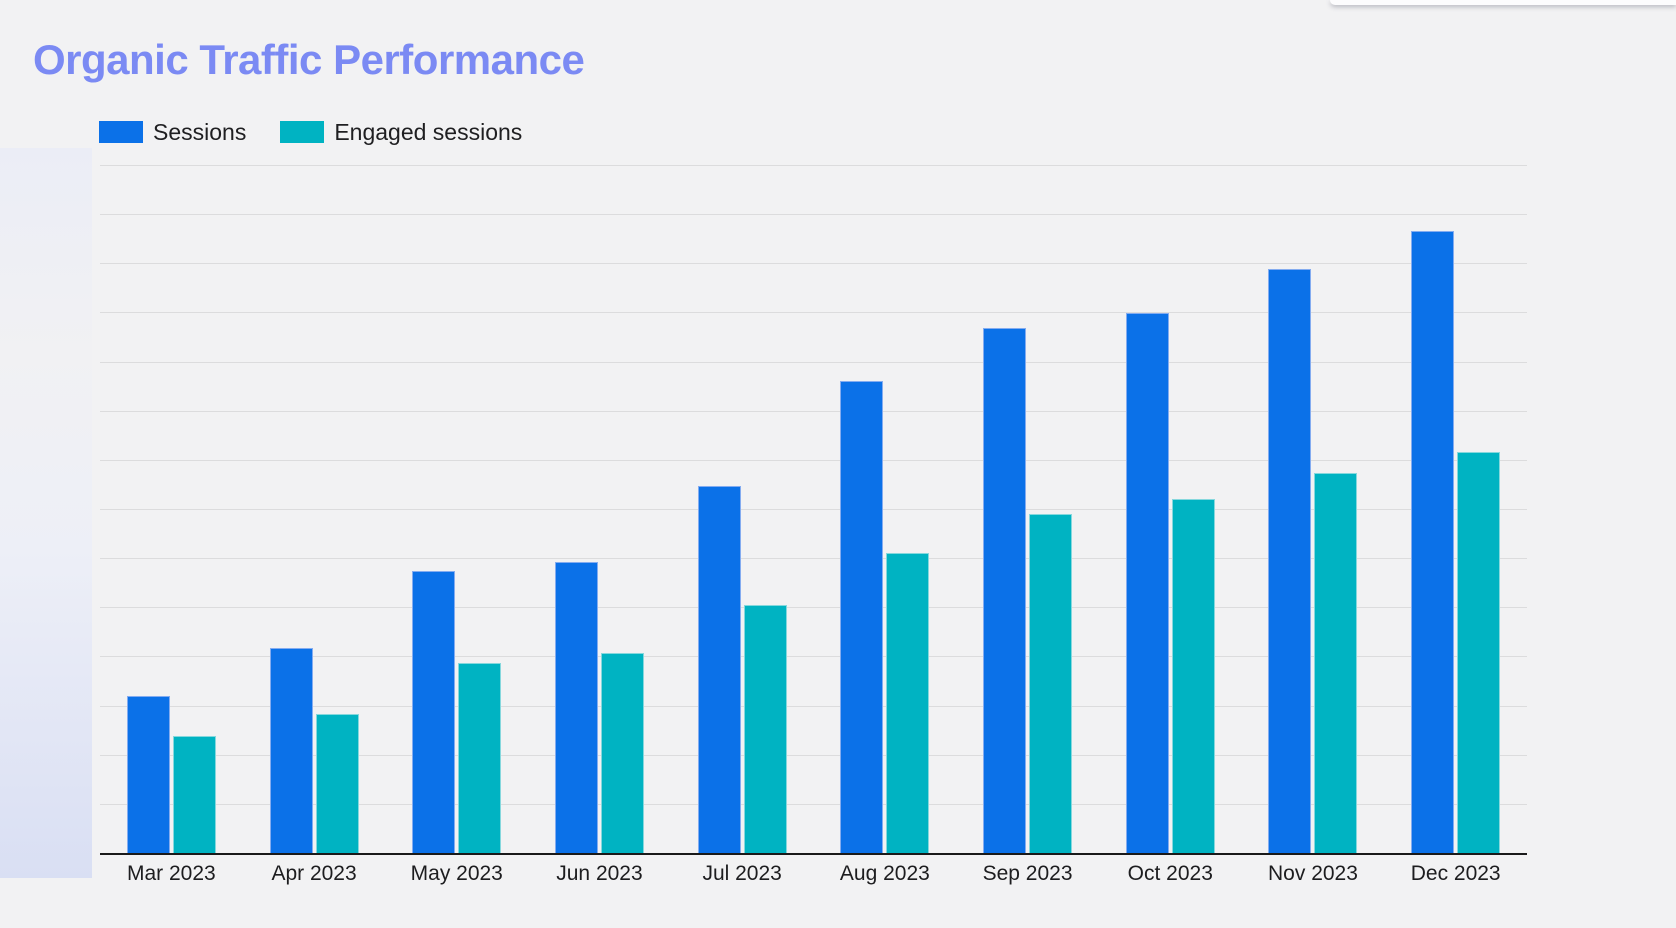 The width and height of the screenshot is (1676, 928). What do you see at coordinates (1170, 873) in the screenshot?
I see `x-axis-label: Oct 2023` at bounding box center [1170, 873].